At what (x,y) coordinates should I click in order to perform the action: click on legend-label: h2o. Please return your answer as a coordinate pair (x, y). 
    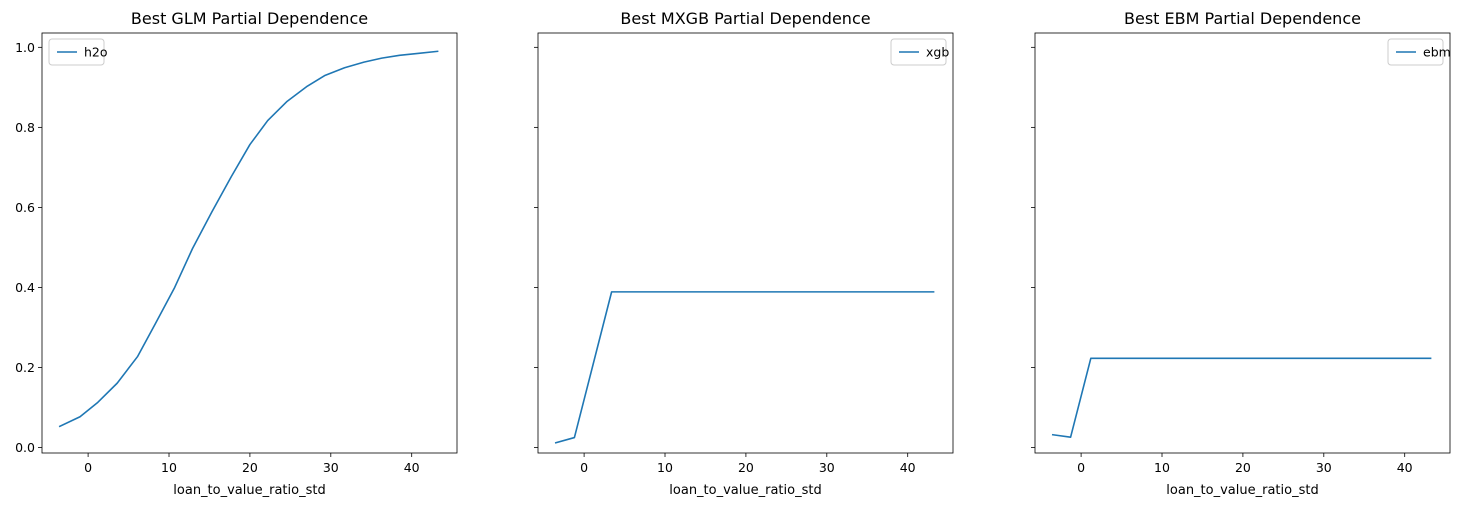
    Looking at the image, I should click on (96, 52).